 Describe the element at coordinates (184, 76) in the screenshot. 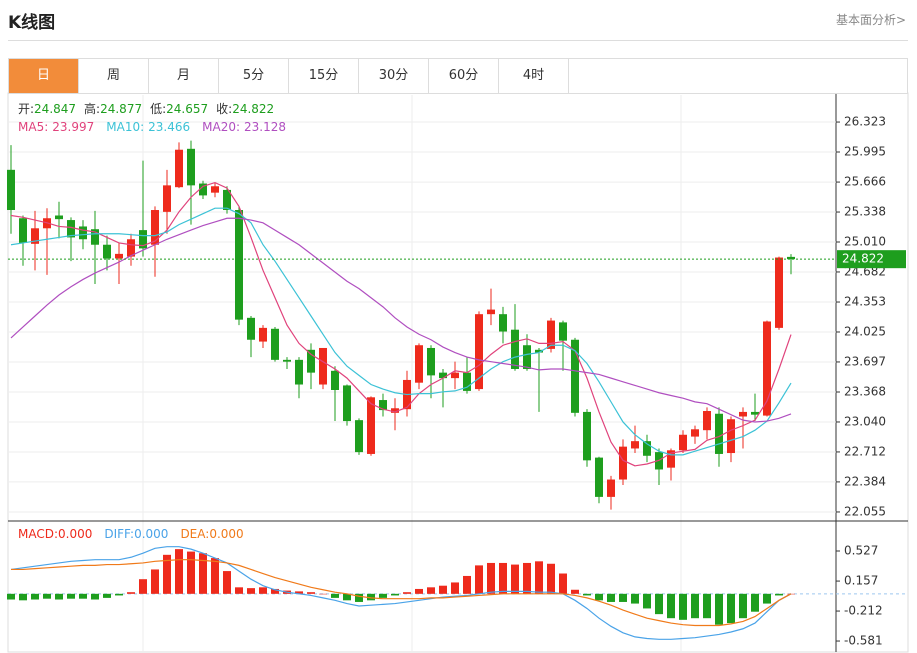

I see `period-tab: 月` at that location.